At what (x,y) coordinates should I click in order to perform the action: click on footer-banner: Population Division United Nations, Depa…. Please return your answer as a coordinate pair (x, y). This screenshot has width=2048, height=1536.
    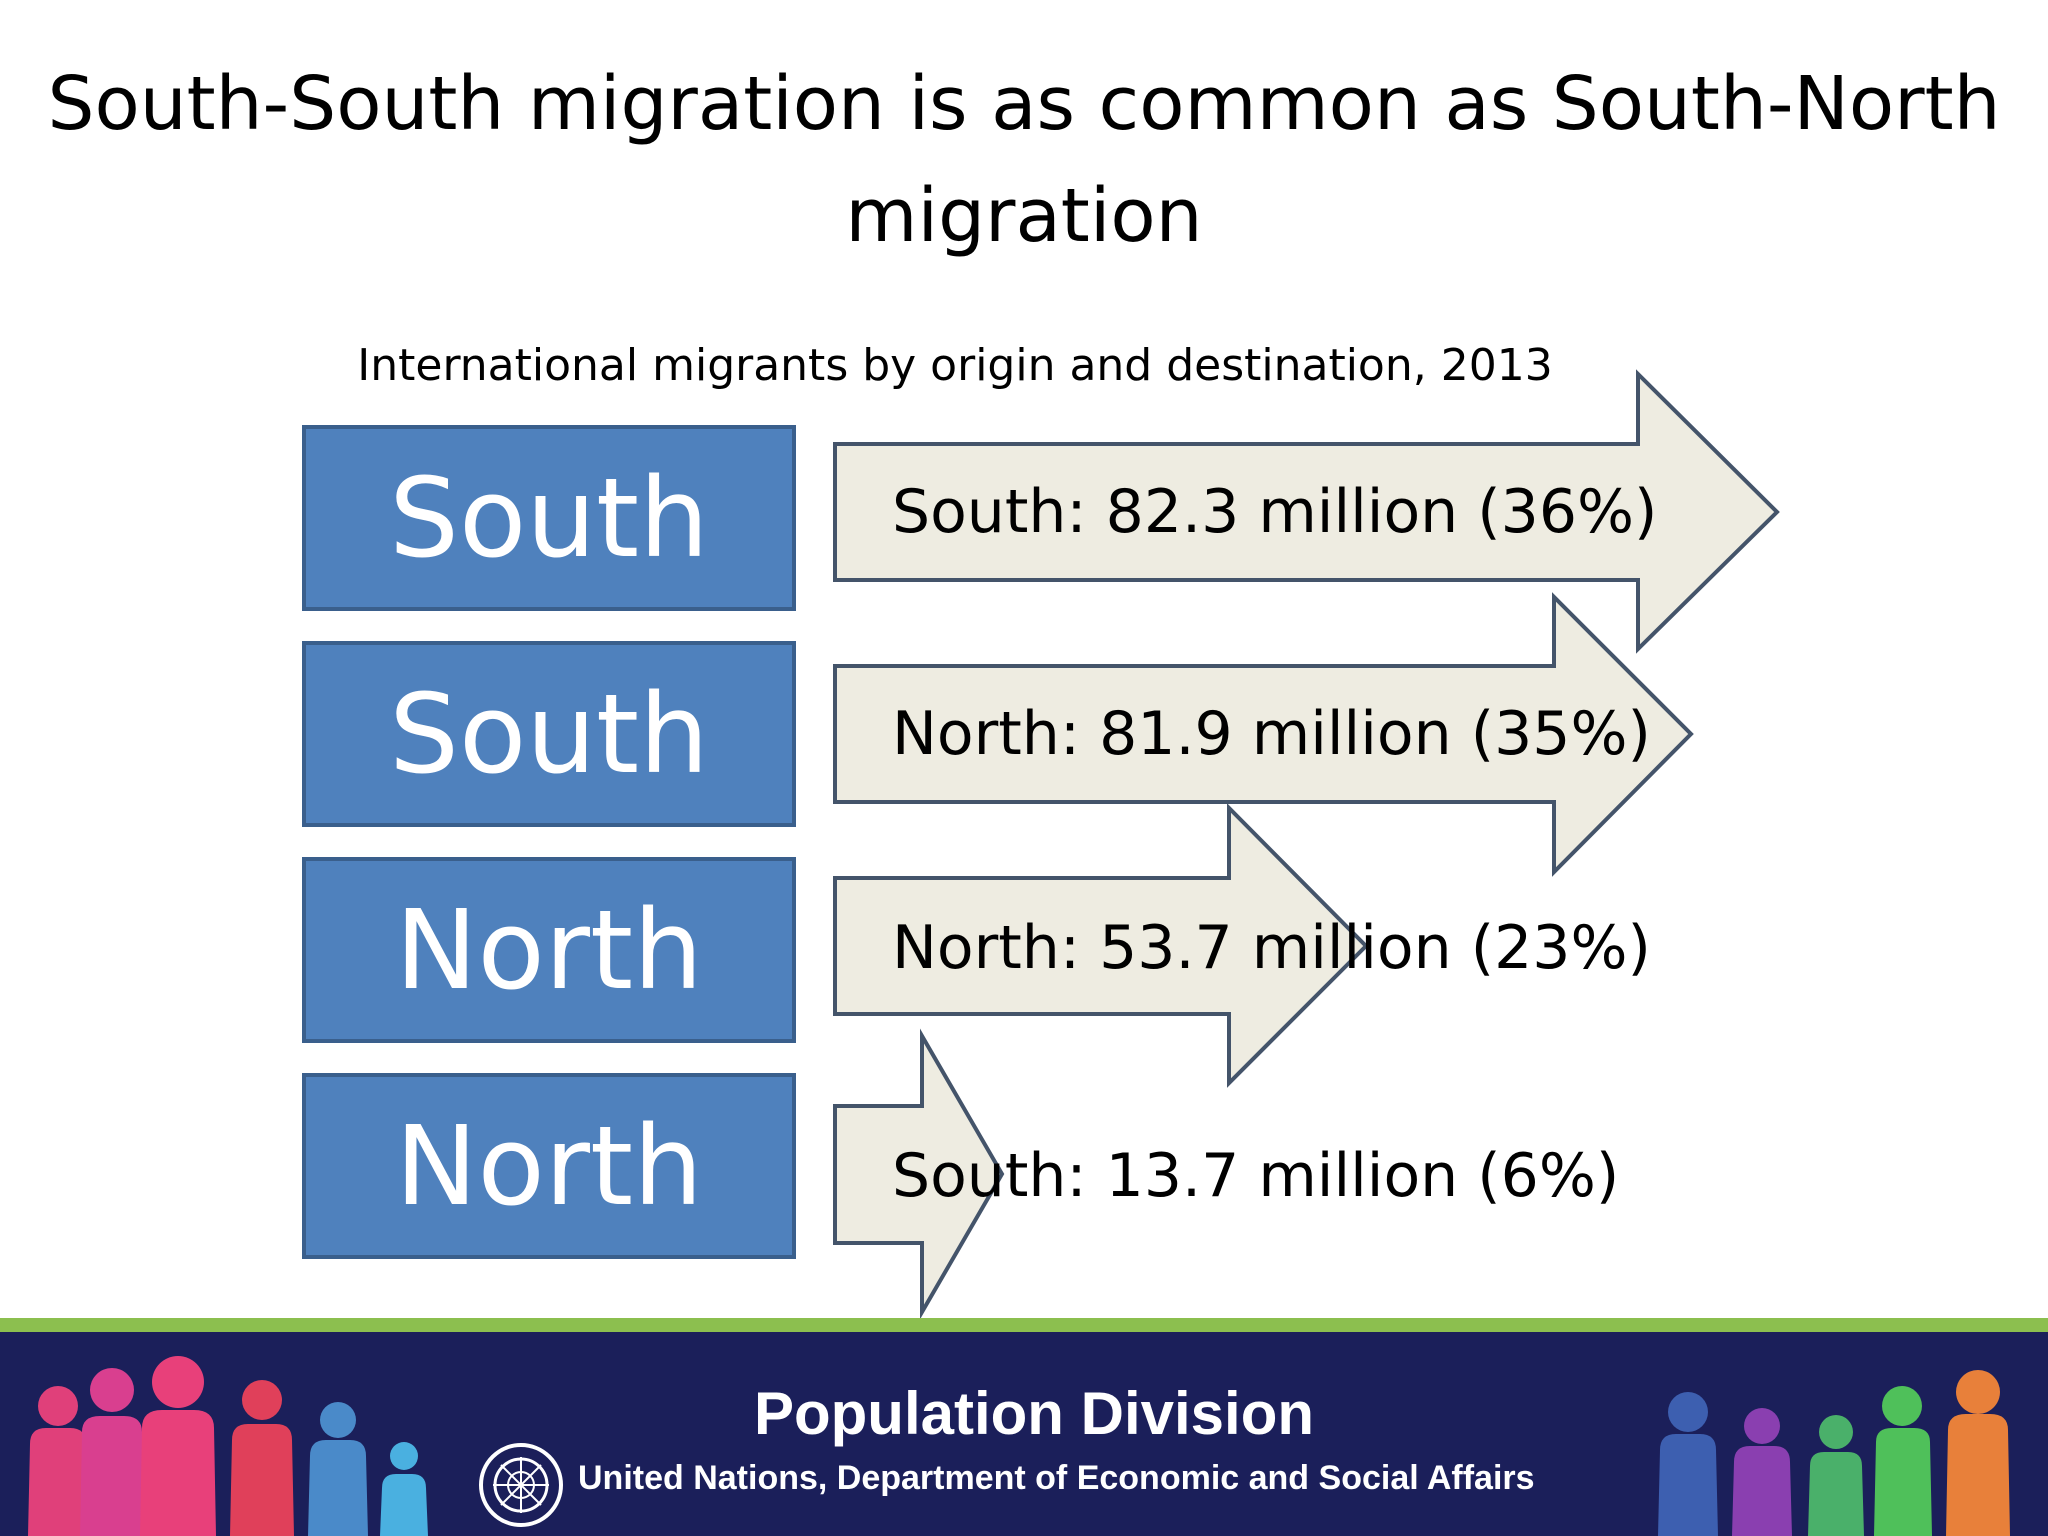
    Looking at the image, I should click on (1024, 1427).